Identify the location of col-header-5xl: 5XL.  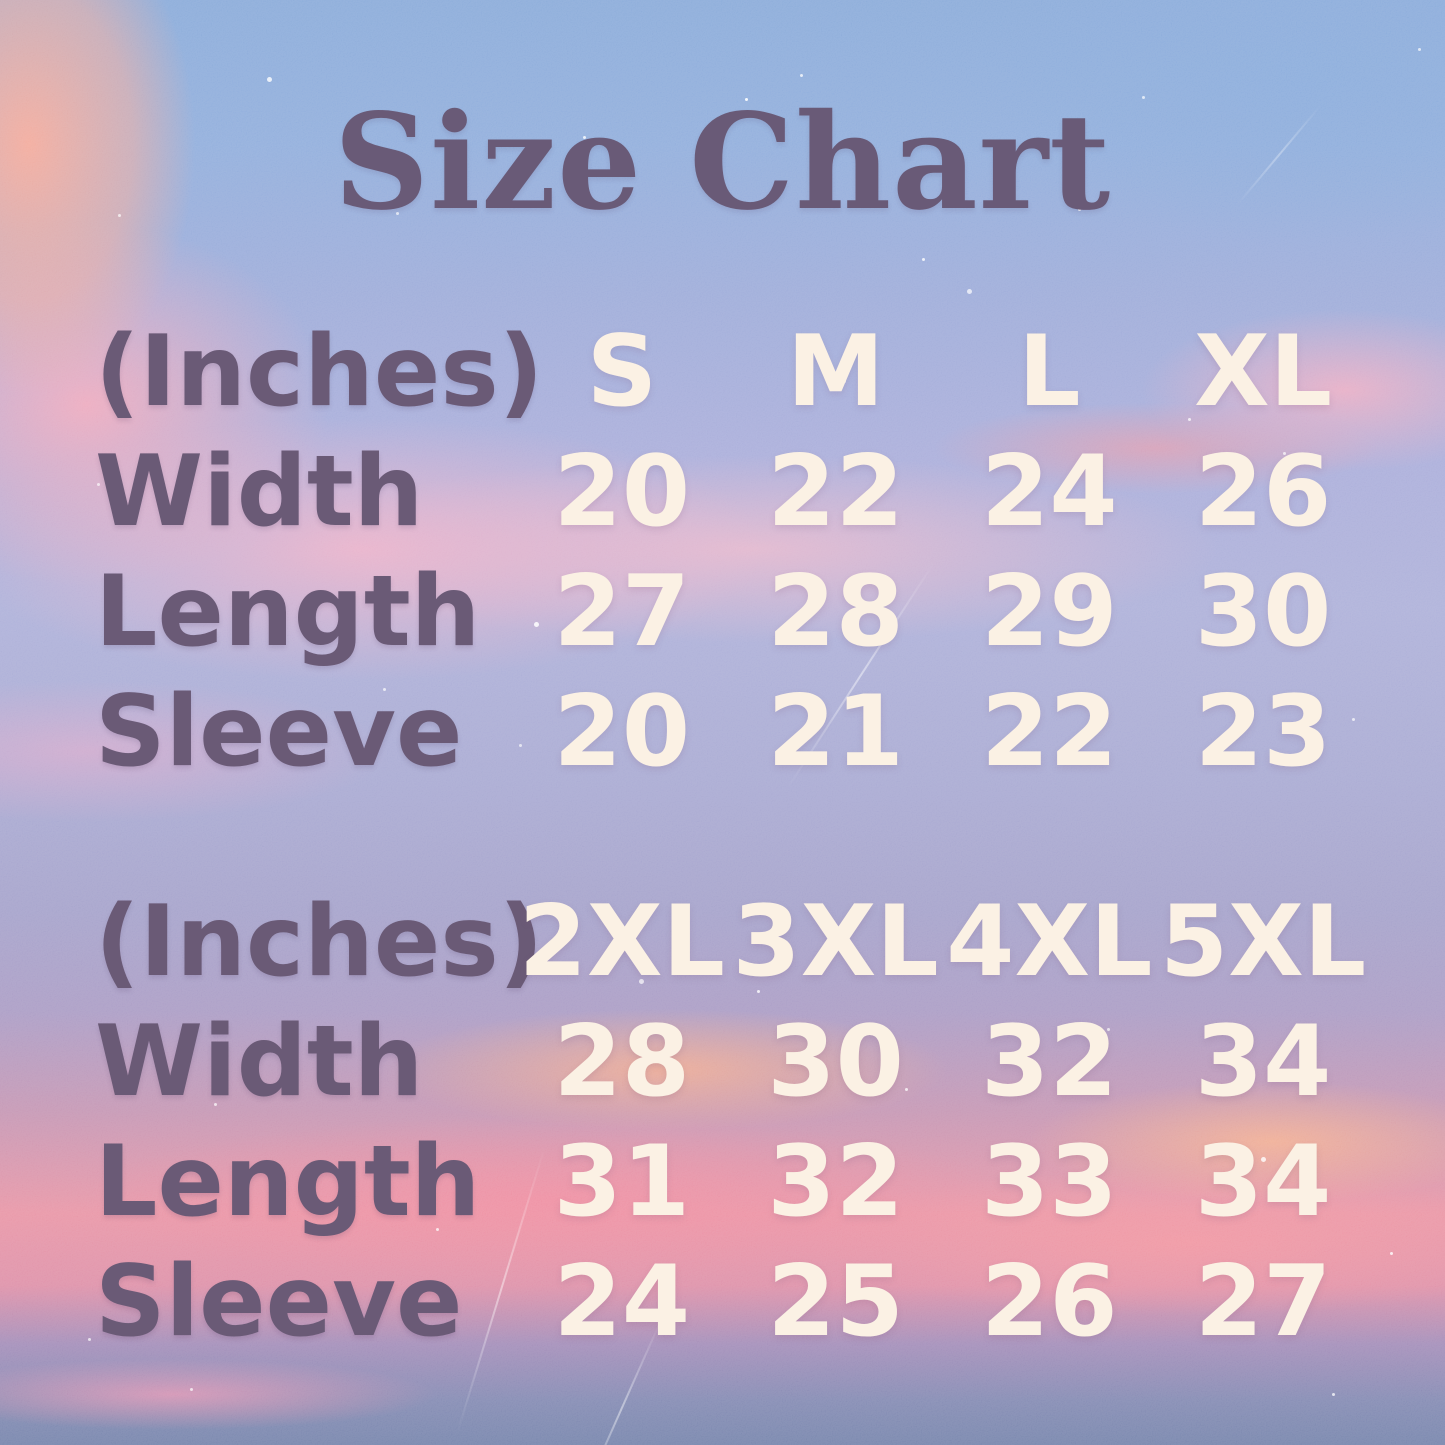
(1263, 942).